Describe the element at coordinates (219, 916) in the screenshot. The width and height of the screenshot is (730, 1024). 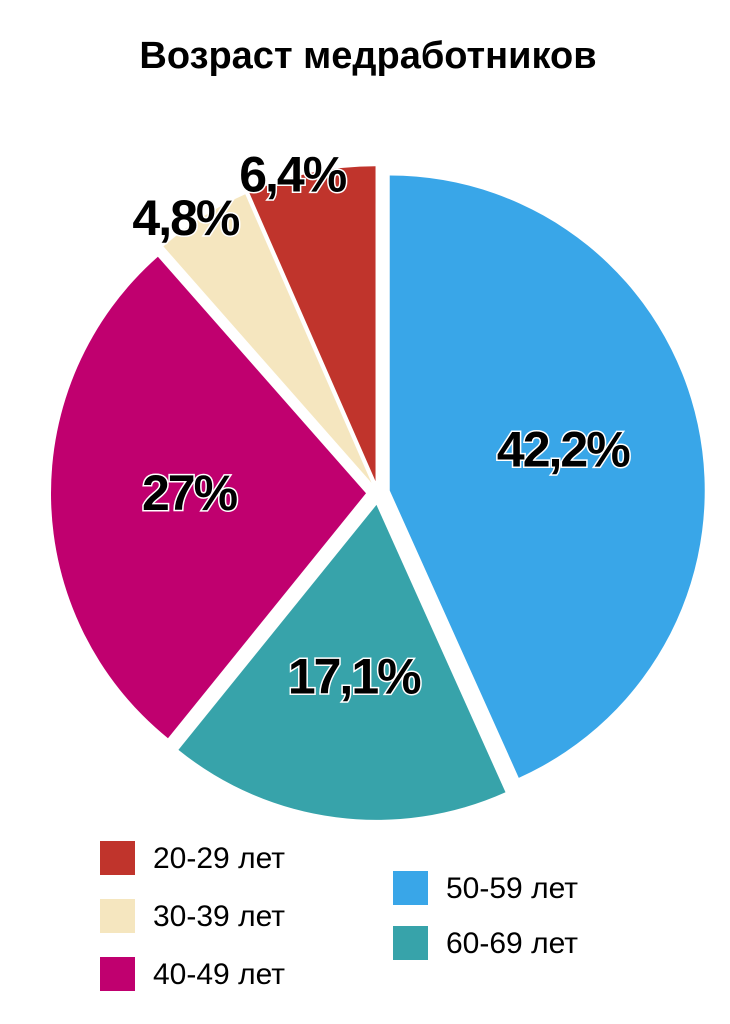
I see `legend-label: 30-39 лет` at that location.